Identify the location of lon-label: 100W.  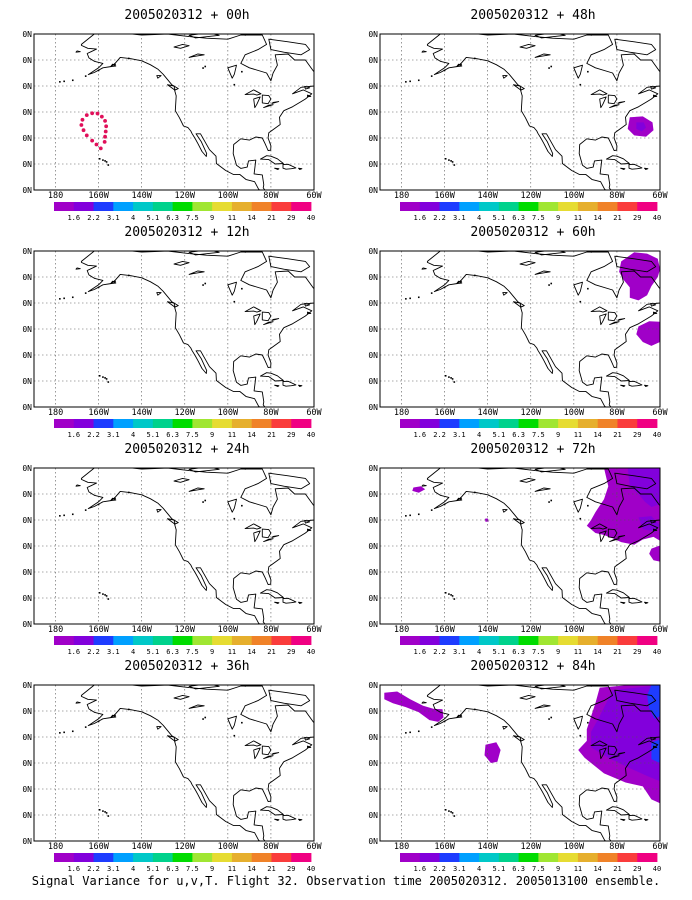
(574, 411).